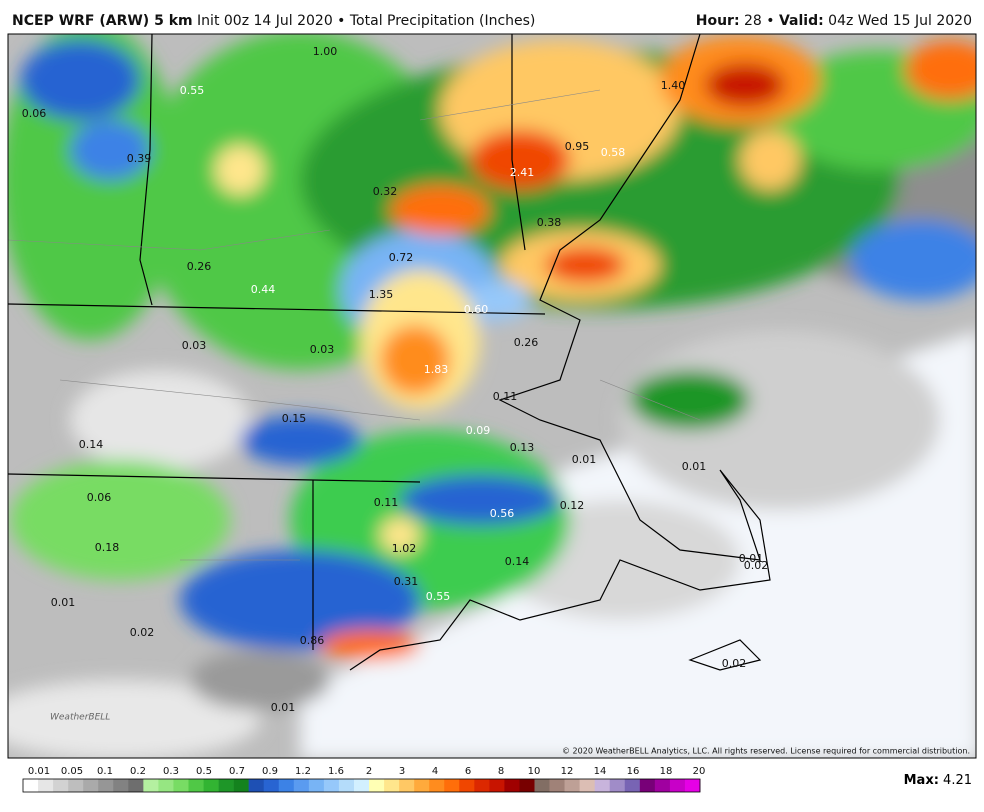 This screenshot has width=984, height=812. What do you see at coordinates (476, 309) in the screenshot?
I see `precip-label: 0.60` at bounding box center [476, 309].